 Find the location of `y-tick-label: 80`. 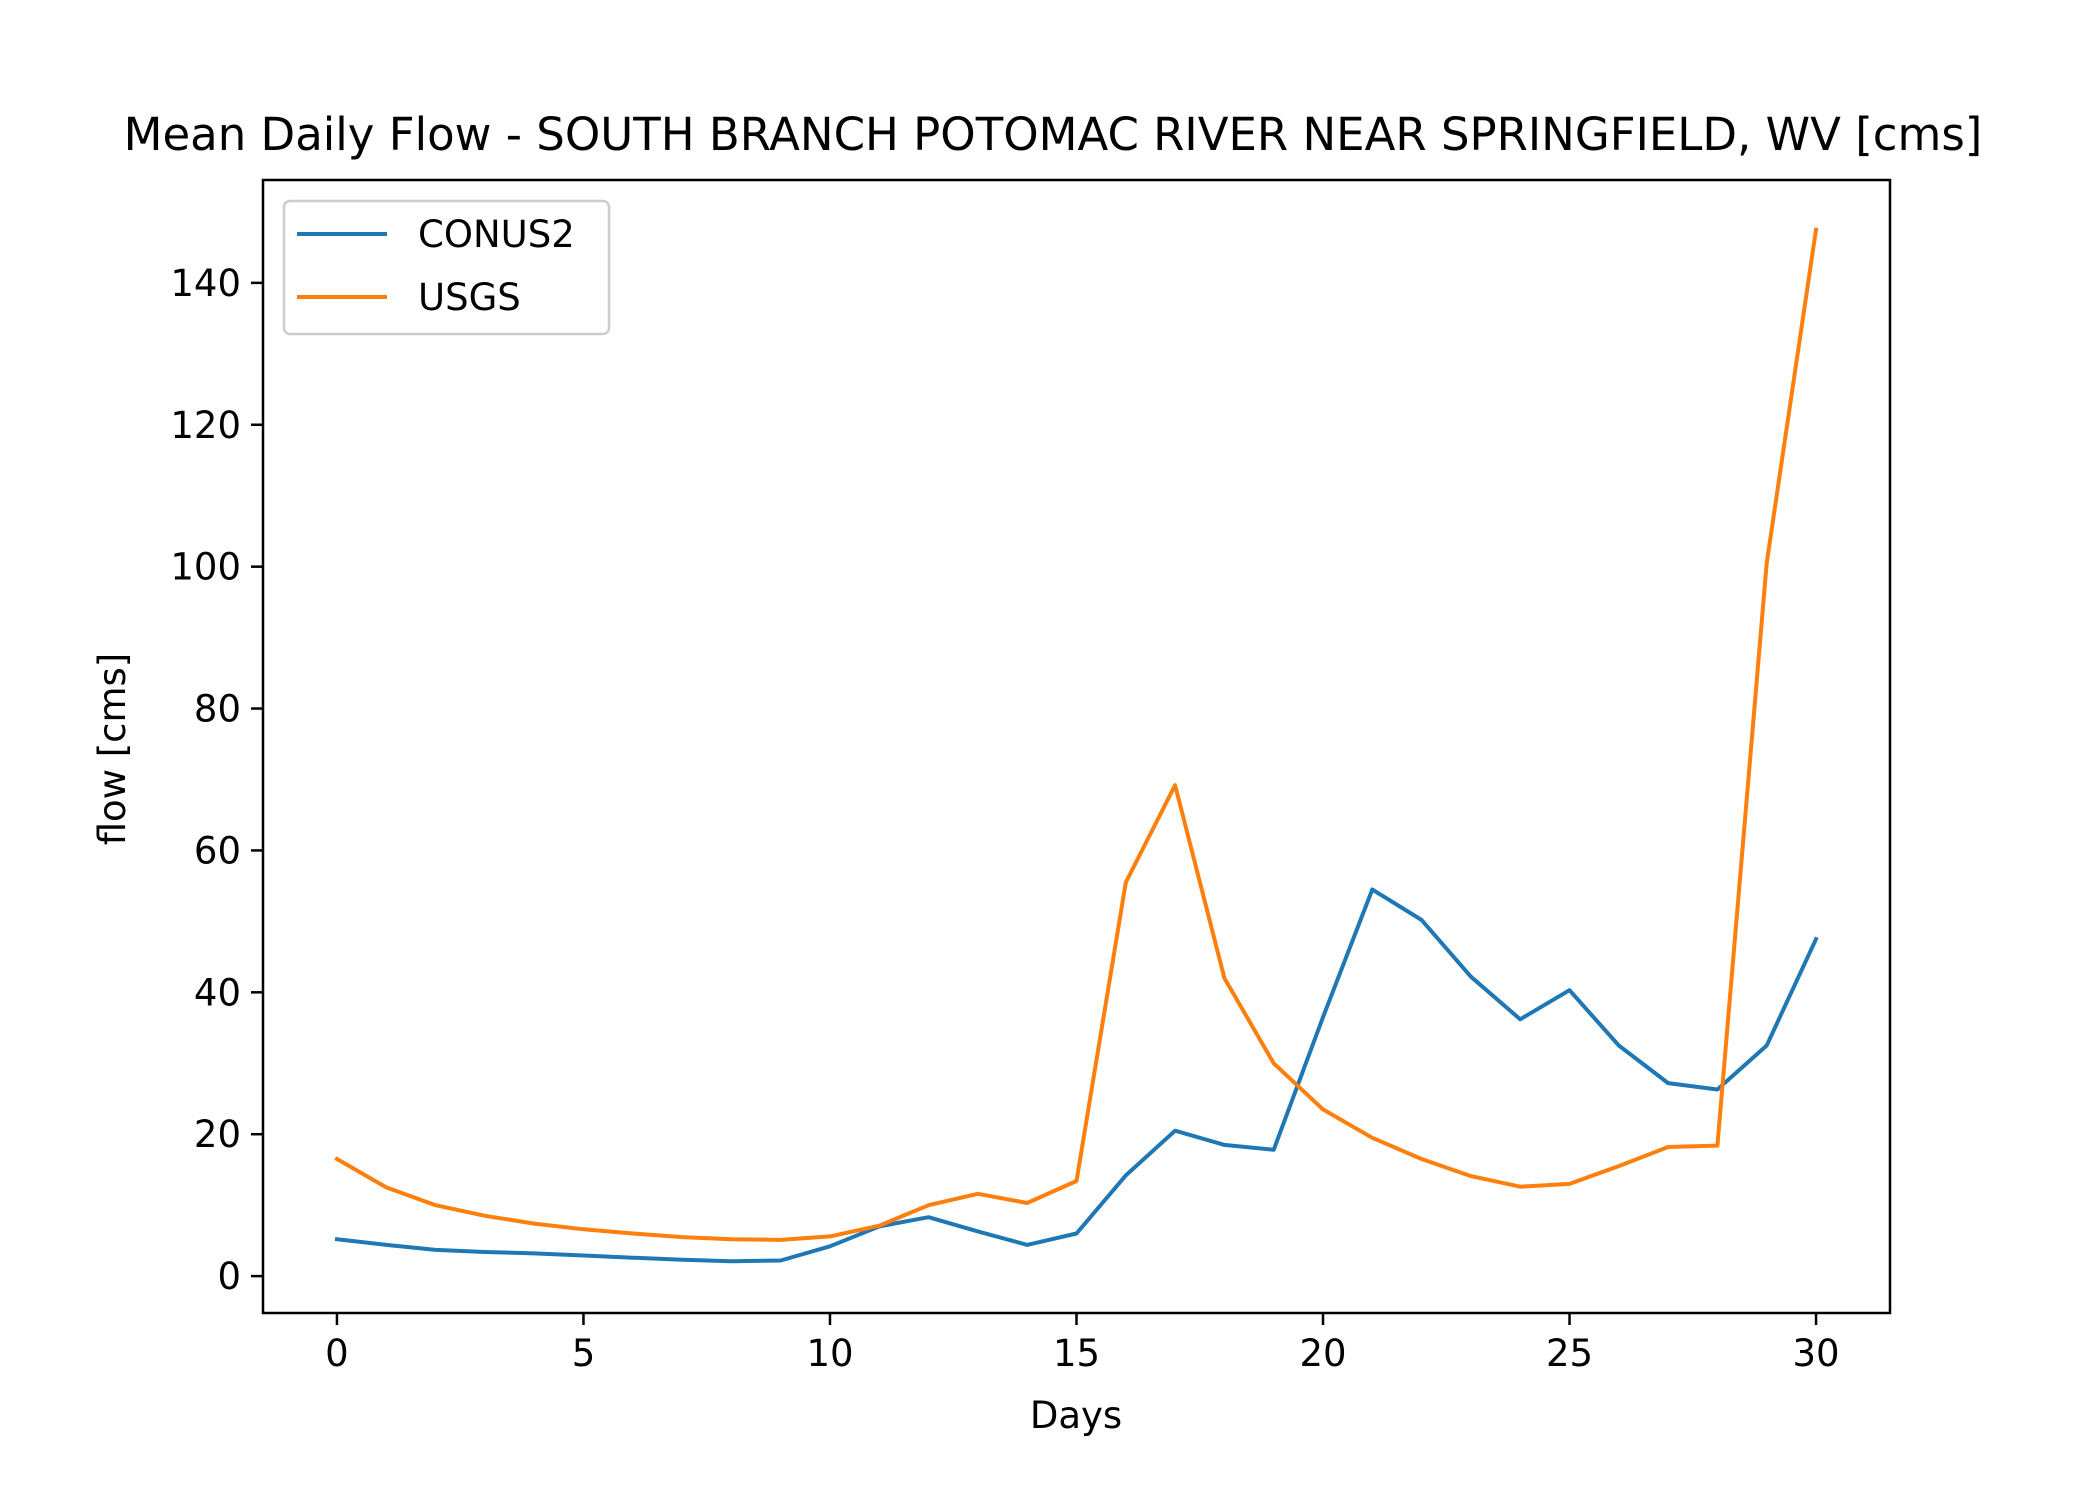

y-tick-label: 80 is located at coordinates (217, 709).